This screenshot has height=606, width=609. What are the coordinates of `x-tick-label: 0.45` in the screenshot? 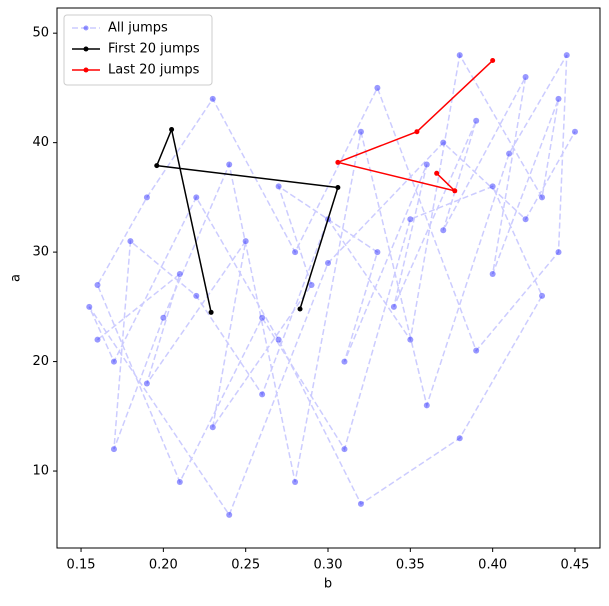 It's located at (574, 565).